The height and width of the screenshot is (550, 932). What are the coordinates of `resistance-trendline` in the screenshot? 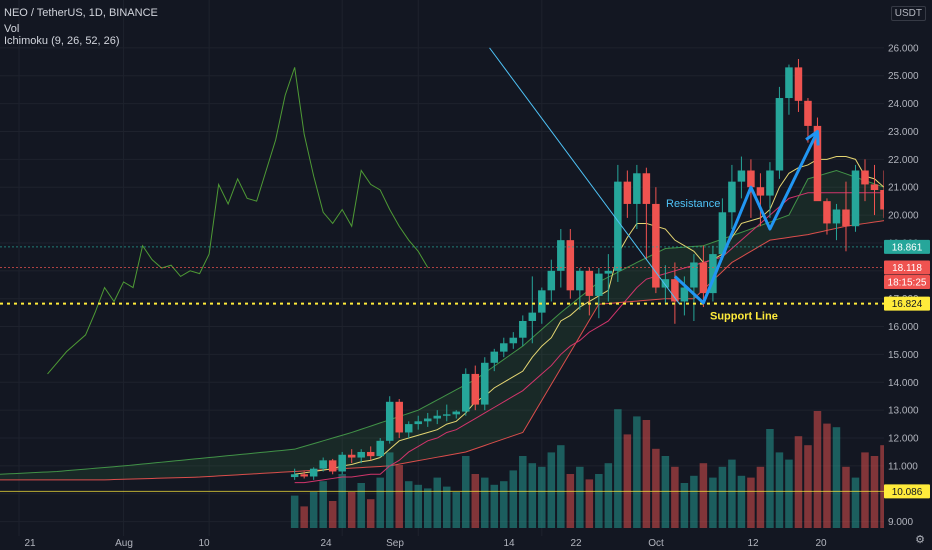 It's located at (585, 176).